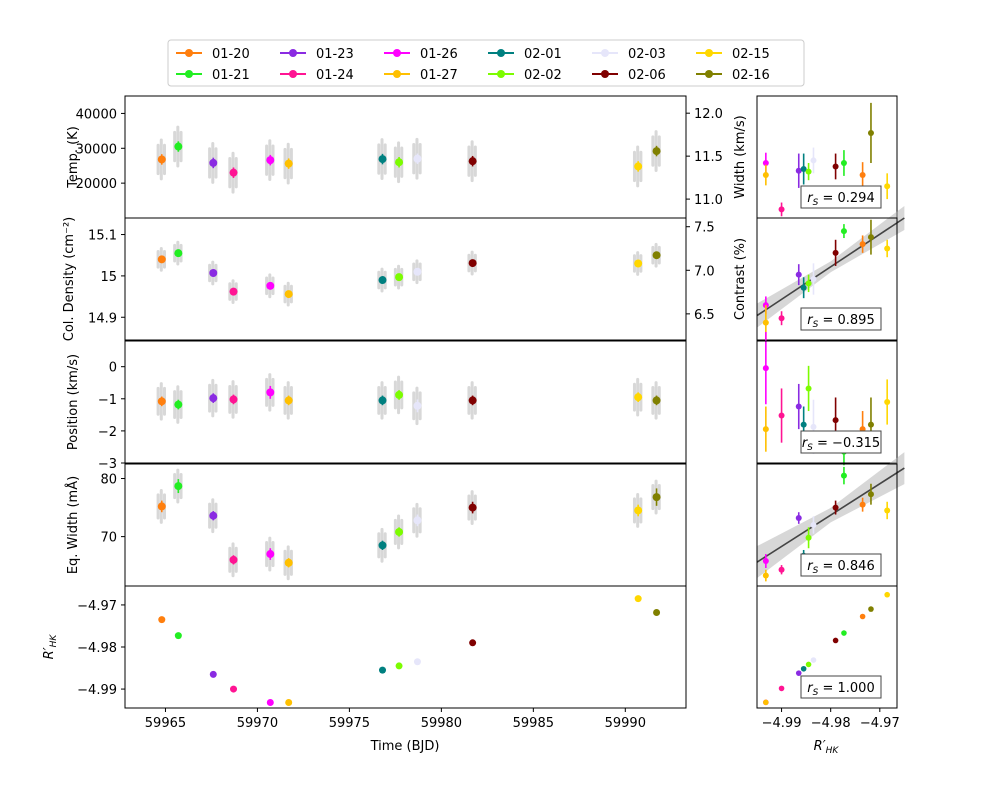  What do you see at coordinates (782, 723) in the screenshot?
I see `right-x-tick-label: −4.99` at bounding box center [782, 723].